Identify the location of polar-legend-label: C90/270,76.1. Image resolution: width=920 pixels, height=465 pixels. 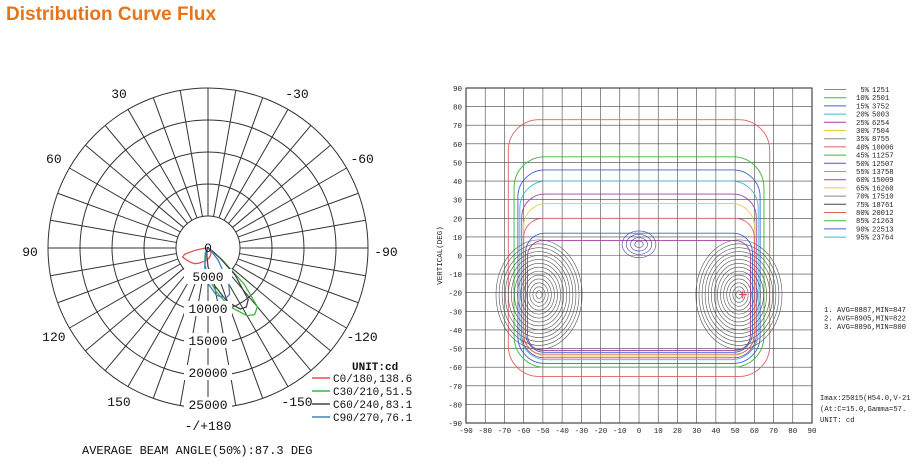
(373, 419).